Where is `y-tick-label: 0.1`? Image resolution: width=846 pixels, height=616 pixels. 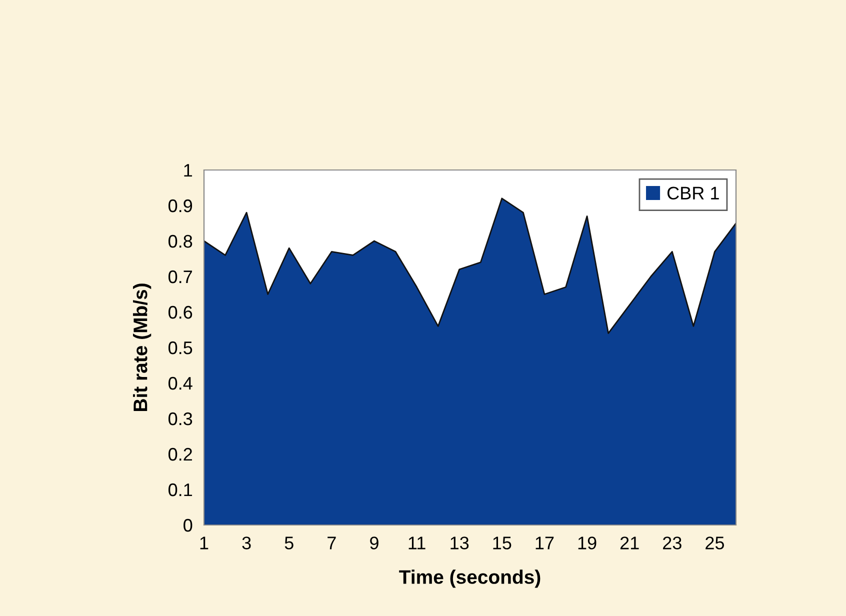
y-tick-label: 0.1 is located at coordinates (180, 489).